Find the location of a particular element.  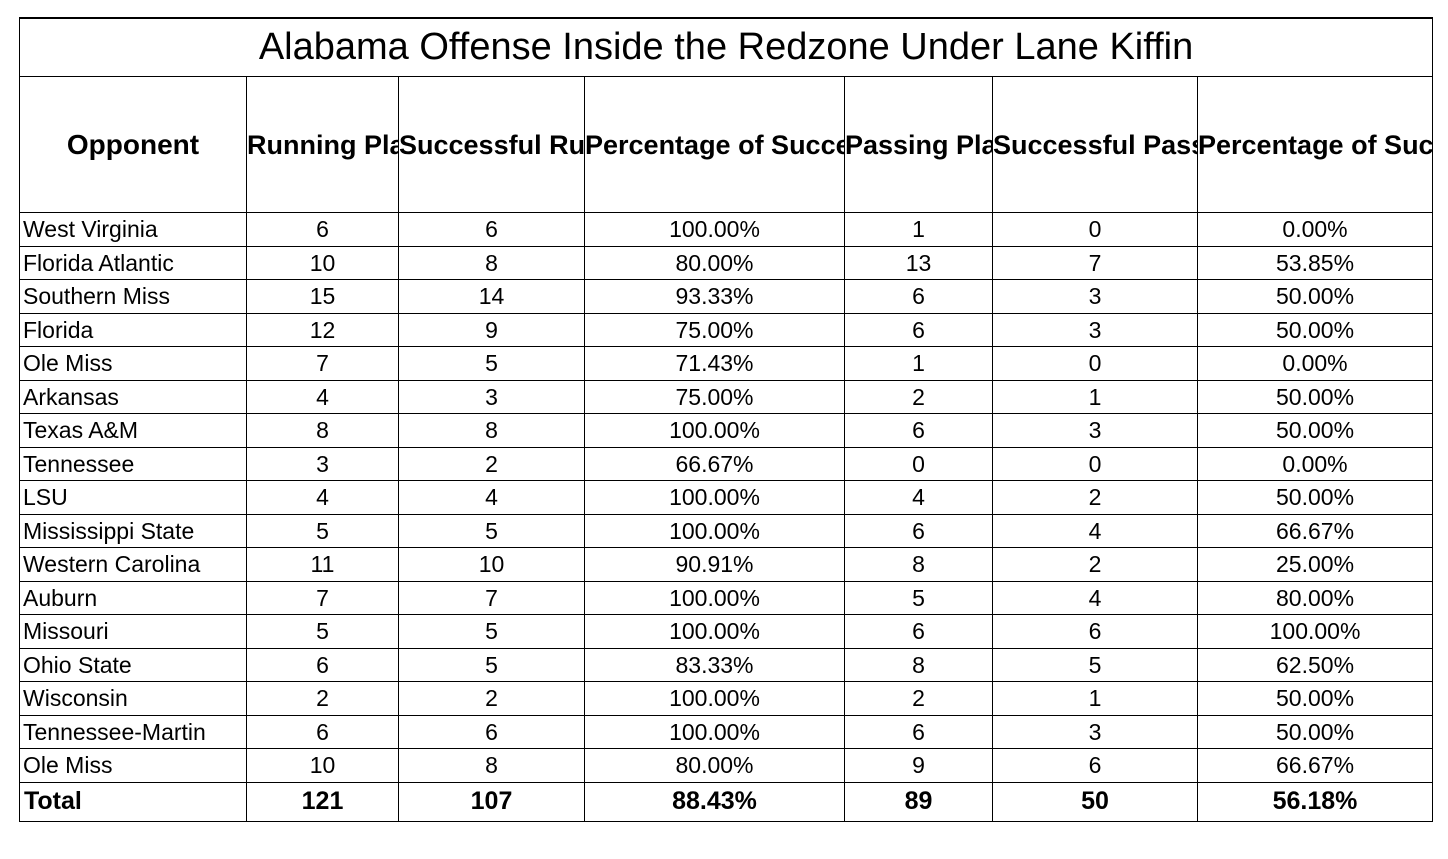

opponent-cell: West Virginia is located at coordinates (133, 229).